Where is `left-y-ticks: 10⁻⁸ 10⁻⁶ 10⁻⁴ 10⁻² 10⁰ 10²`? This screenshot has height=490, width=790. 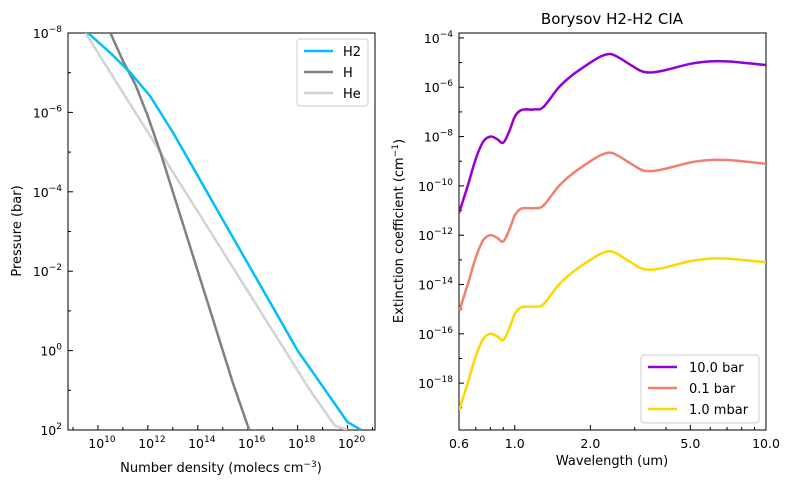
left-y-ticks: 10⁻⁸ 10⁻⁶ 10⁻⁴ 10⁻² 10⁰ 10² is located at coordinates (53, 231).